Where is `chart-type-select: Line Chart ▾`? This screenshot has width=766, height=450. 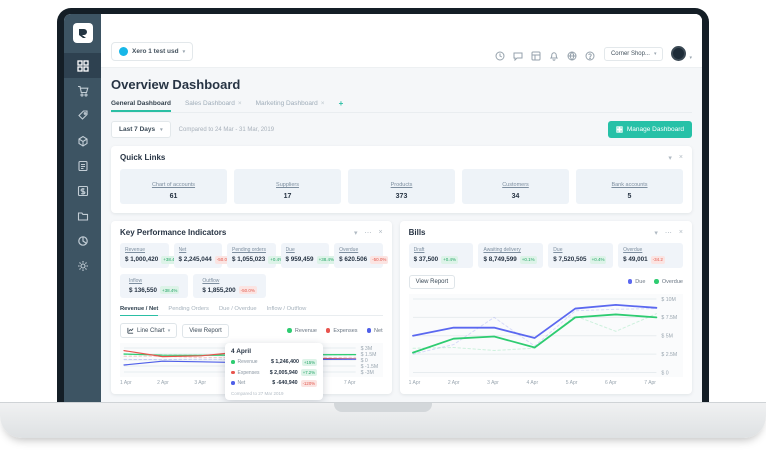 chart-type-select: Line Chart ▾ is located at coordinates (149, 330).